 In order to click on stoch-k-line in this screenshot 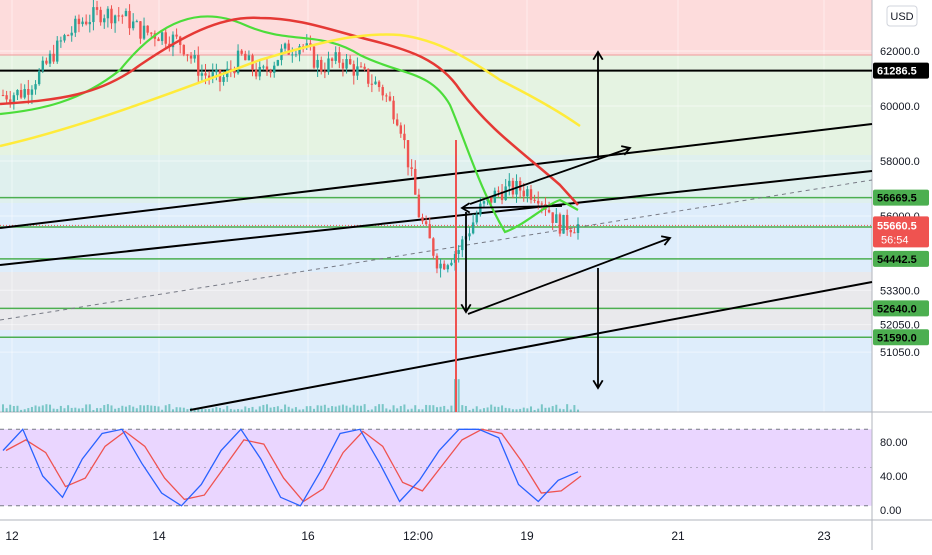, I will do `click(290, 467)`.